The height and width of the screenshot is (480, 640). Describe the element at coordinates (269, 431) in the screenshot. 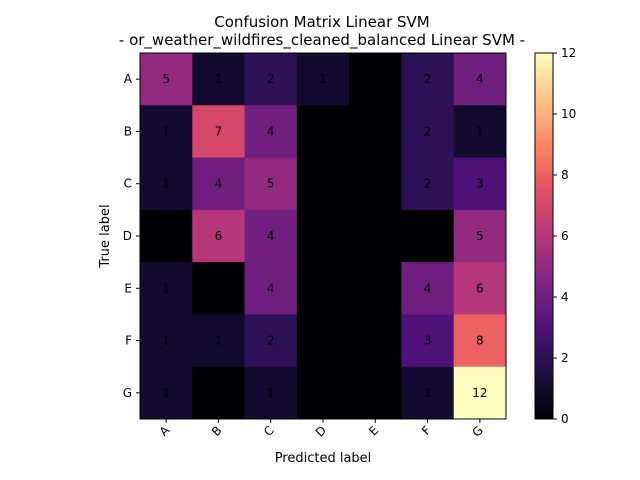

I see `x-tick-label: C` at that location.